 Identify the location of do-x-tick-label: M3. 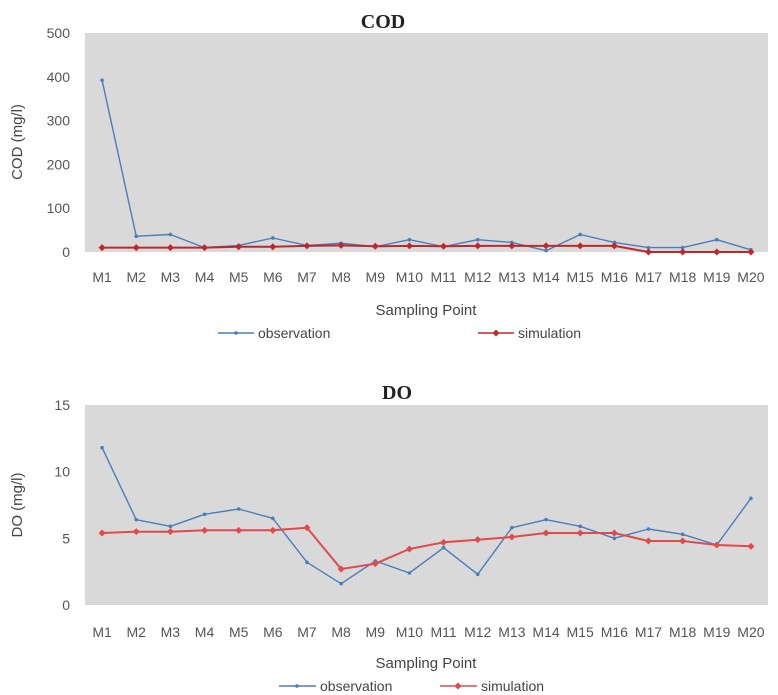
(171, 632).